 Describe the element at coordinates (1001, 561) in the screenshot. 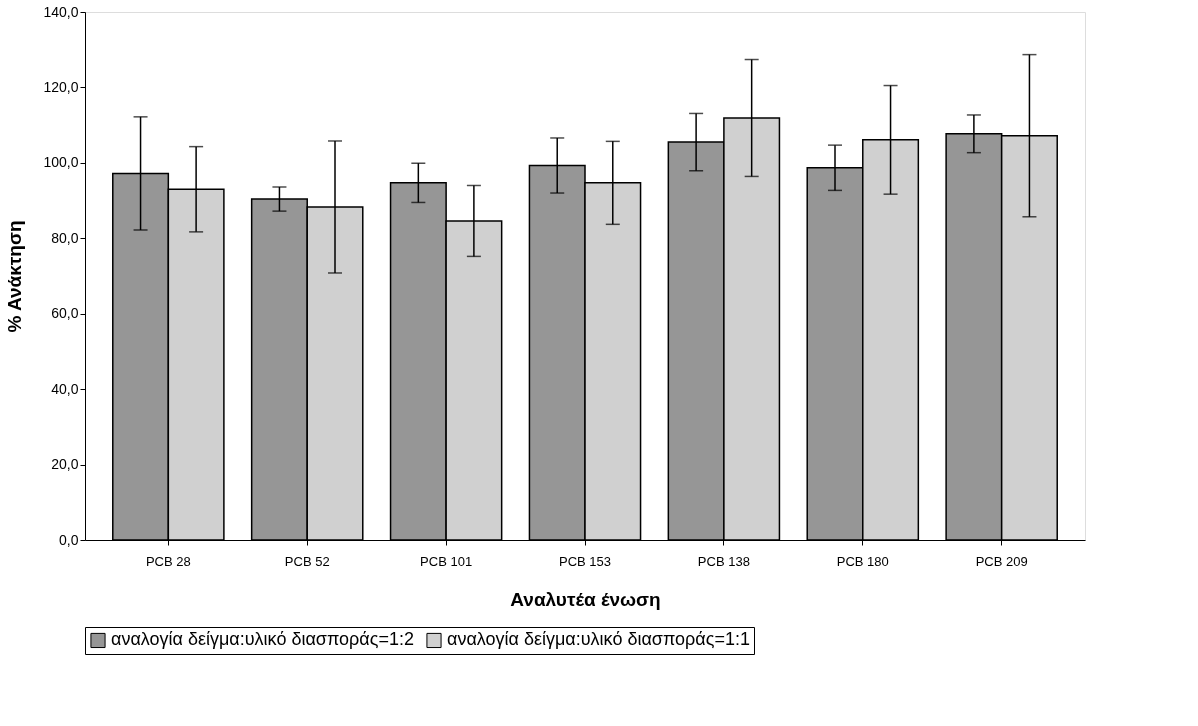

I see `x-tick-label: PCB 209` at that location.